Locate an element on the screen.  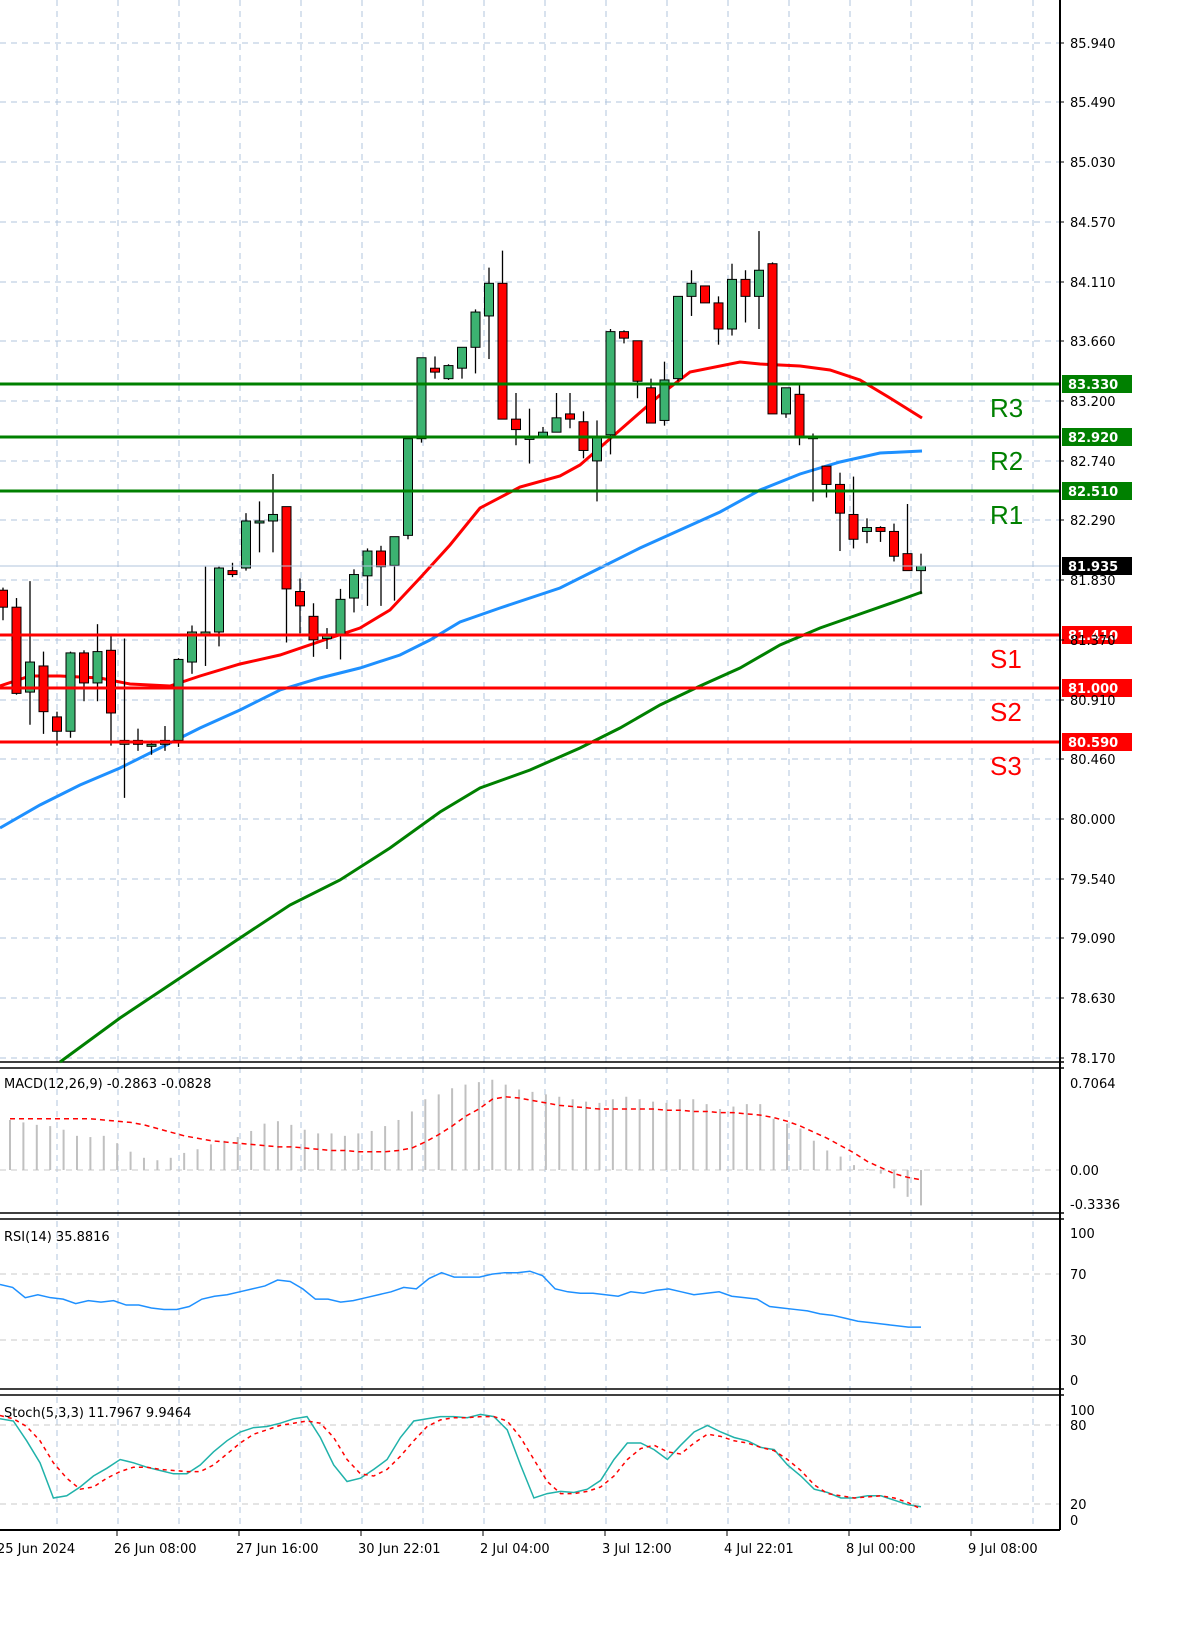
stoch-d-line is located at coordinates (461, 1462).